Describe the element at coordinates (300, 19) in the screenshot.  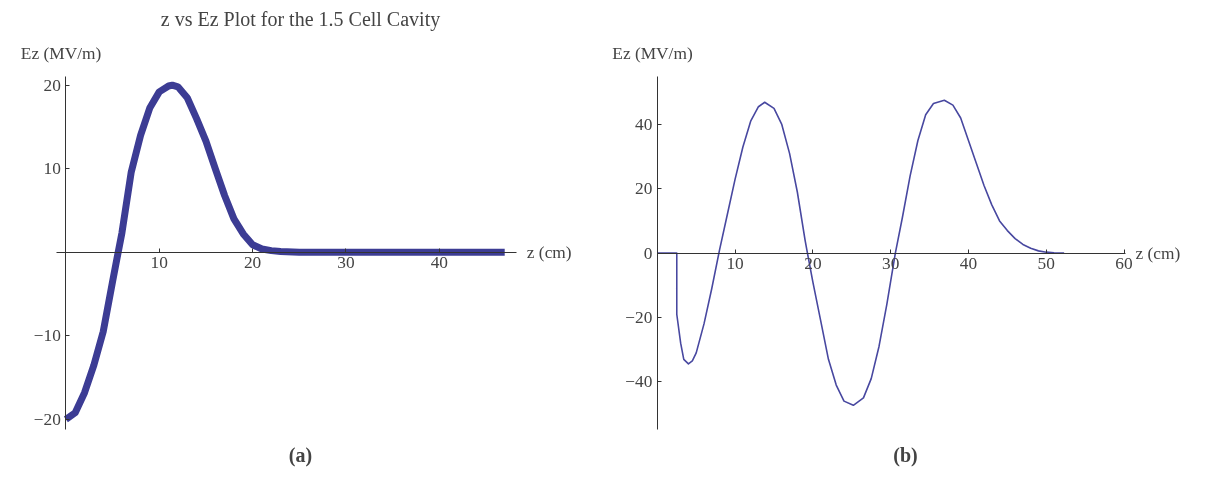
I see `chart-title: z vs Ez Plot for the 1.5 Cell Cavity` at that location.